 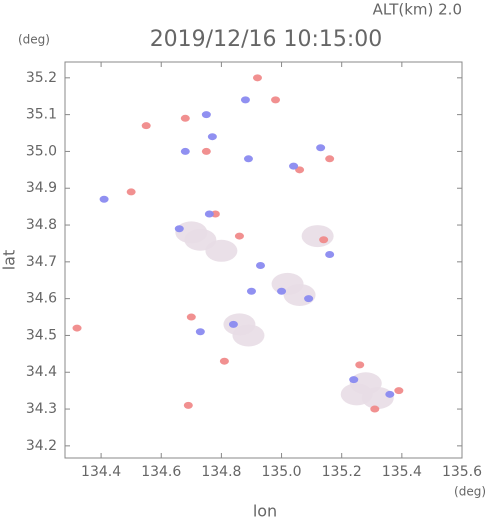 I want to click on chart-title: 2019/12/16 10:15:00, so click(x=266, y=39).